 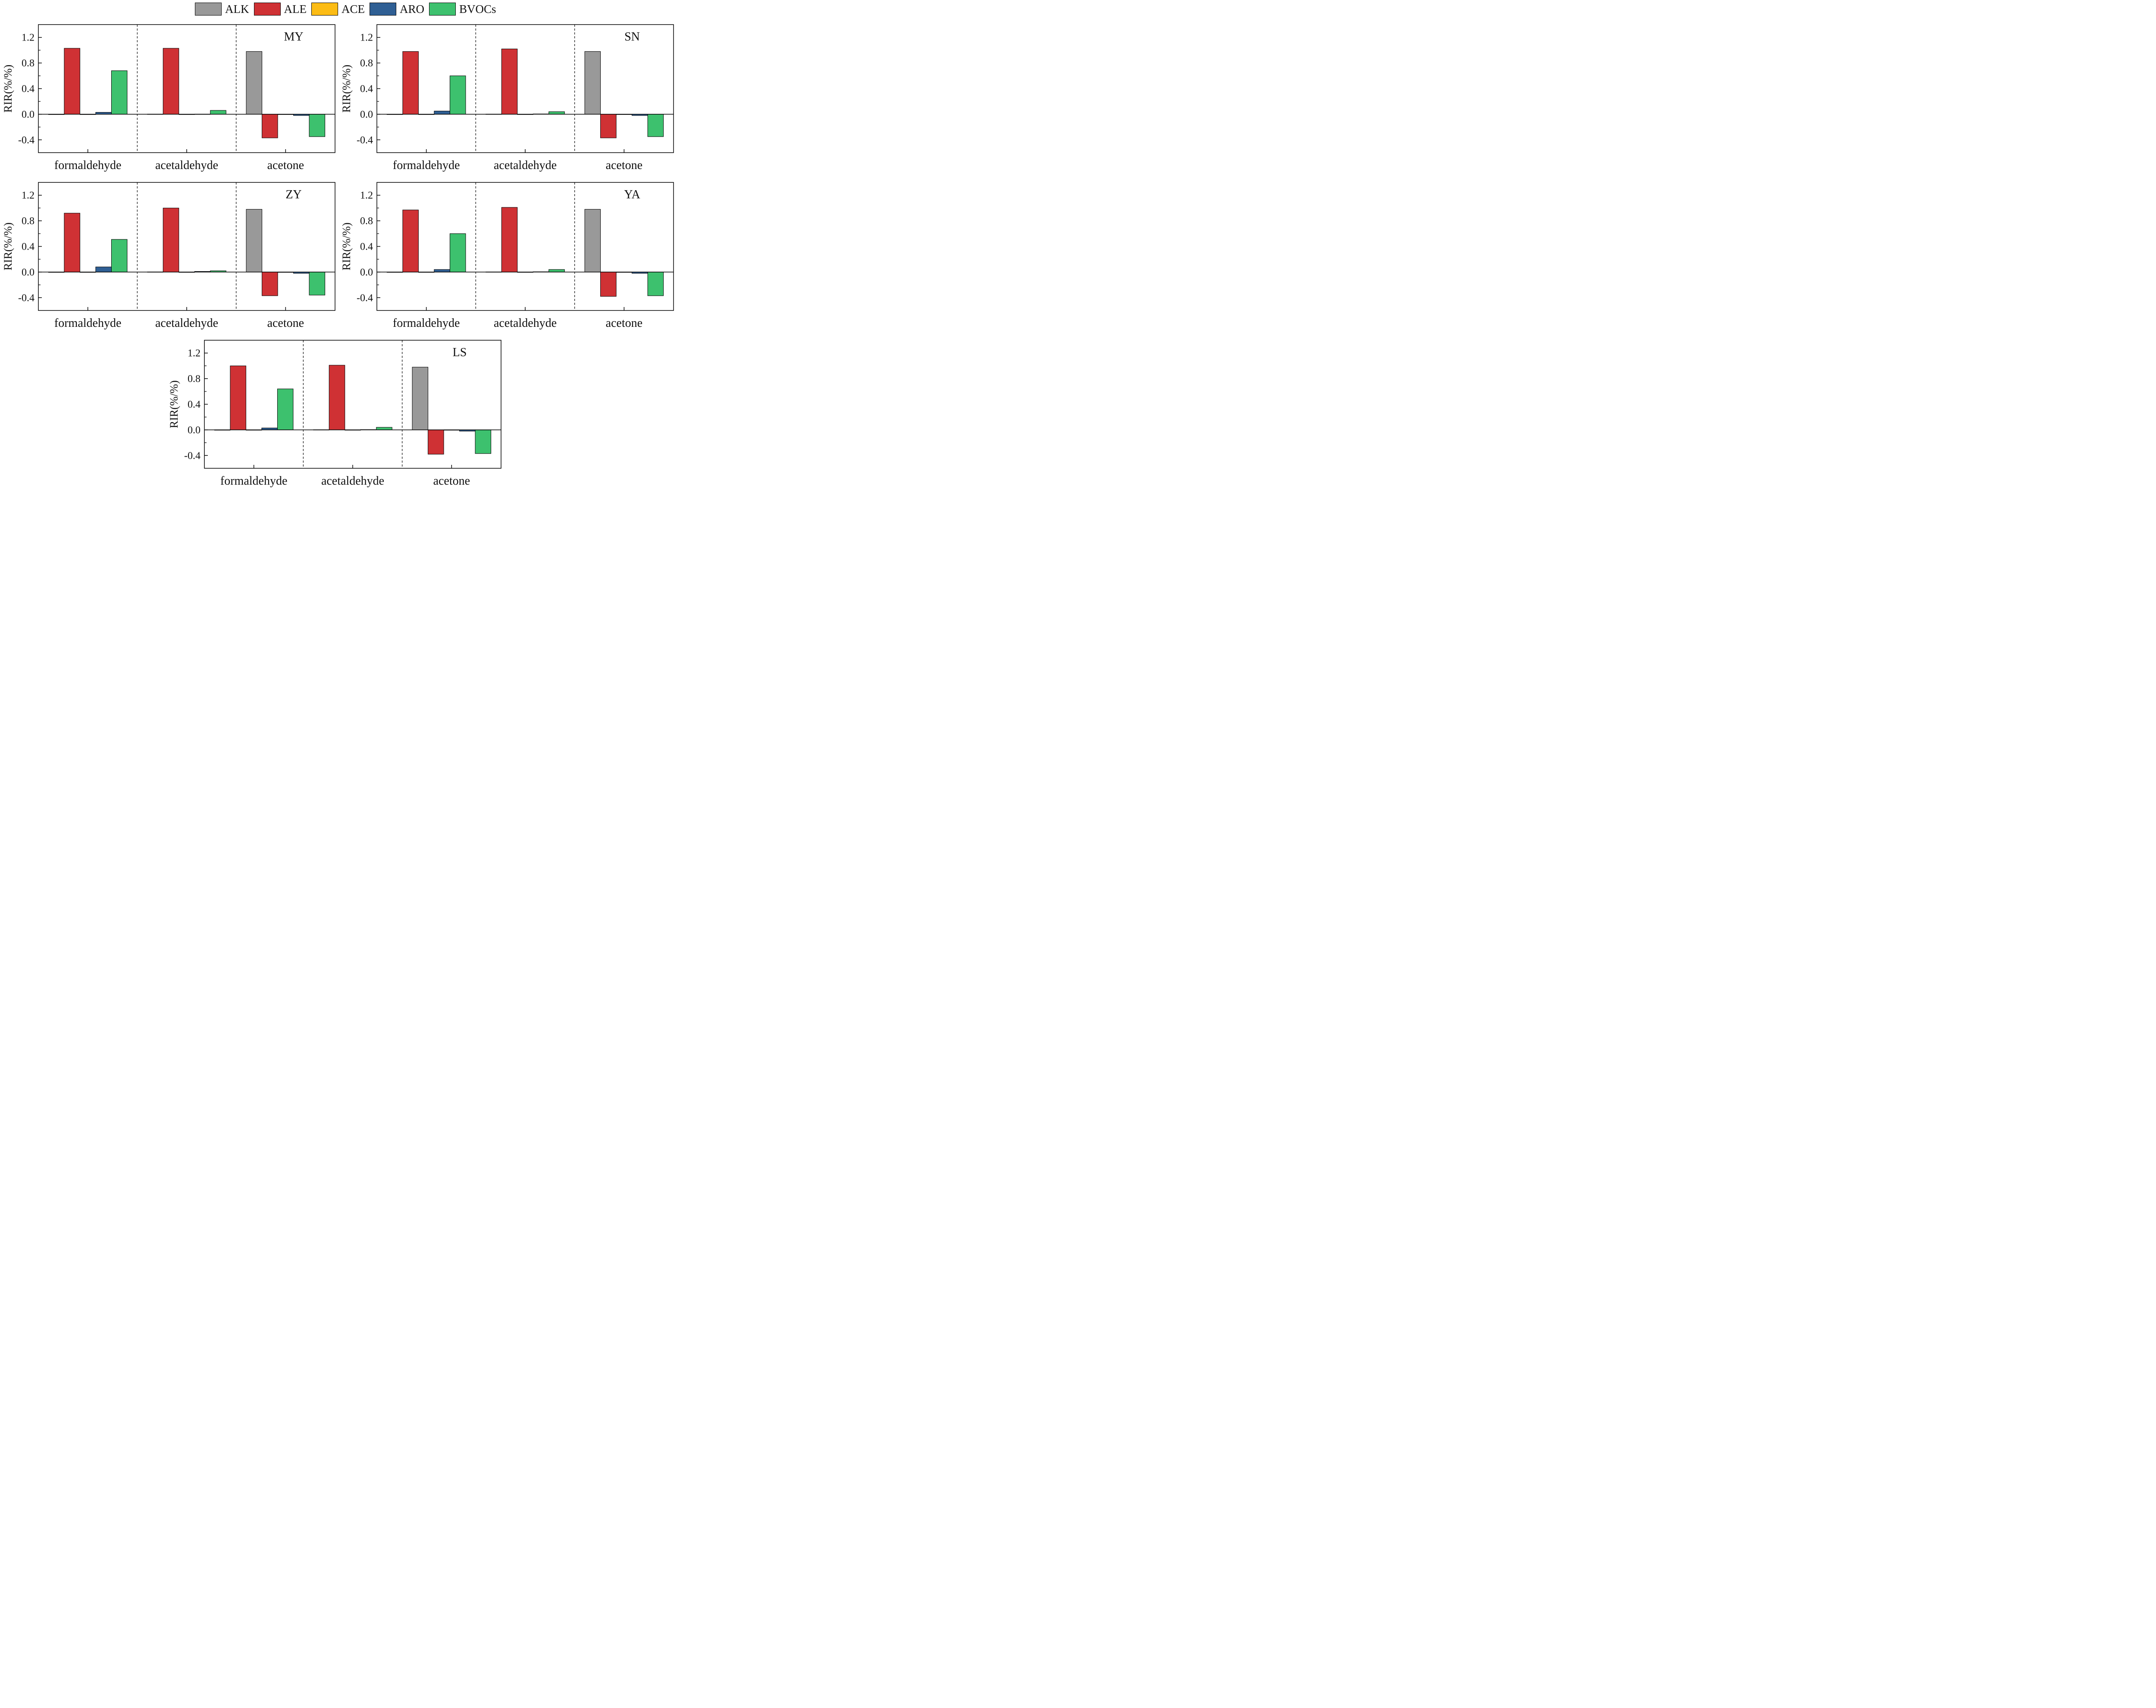 I want to click on legend-label-ace: ACE, so click(x=353, y=9).